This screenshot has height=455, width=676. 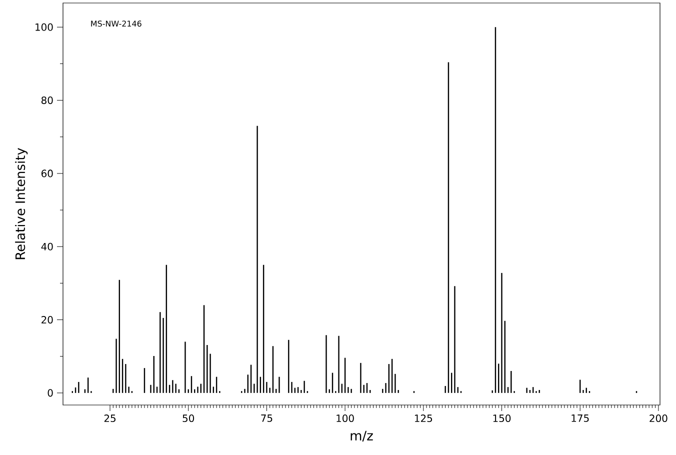 What do you see at coordinates (44, 27) in the screenshot?
I see `y-tick-label: 100` at bounding box center [44, 27].